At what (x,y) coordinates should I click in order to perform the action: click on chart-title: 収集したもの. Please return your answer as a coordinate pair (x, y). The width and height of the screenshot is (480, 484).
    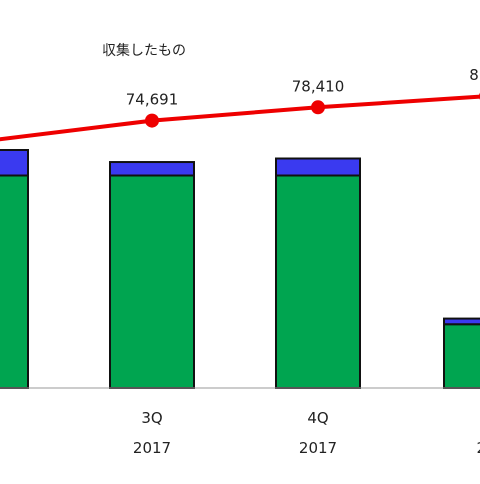
    Looking at the image, I should click on (144, 50).